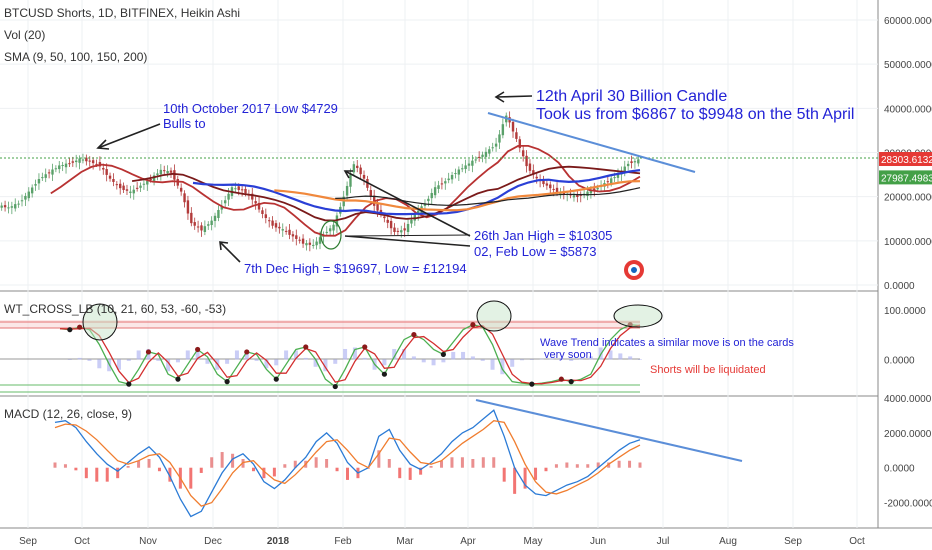 Image resolution: width=932 pixels, height=550 pixels. I want to click on y-axis-oscillator: 100.00000.0000, so click(905, 336).